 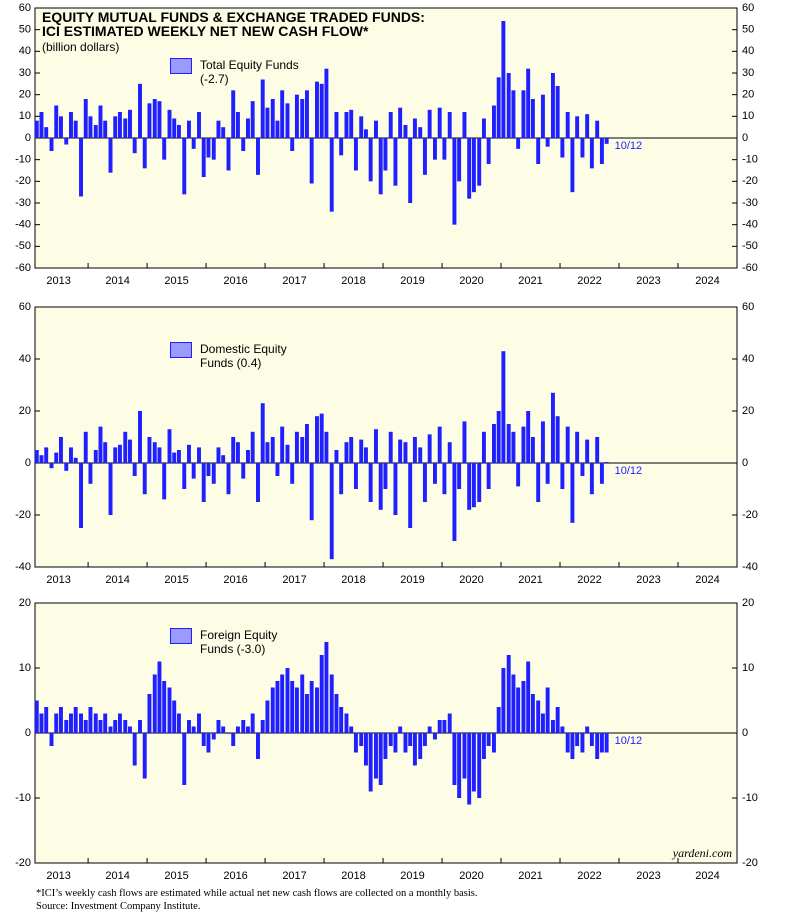 What do you see at coordinates (707, 580) in the screenshot?
I see `x-tick-label: 2024` at bounding box center [707, 580].